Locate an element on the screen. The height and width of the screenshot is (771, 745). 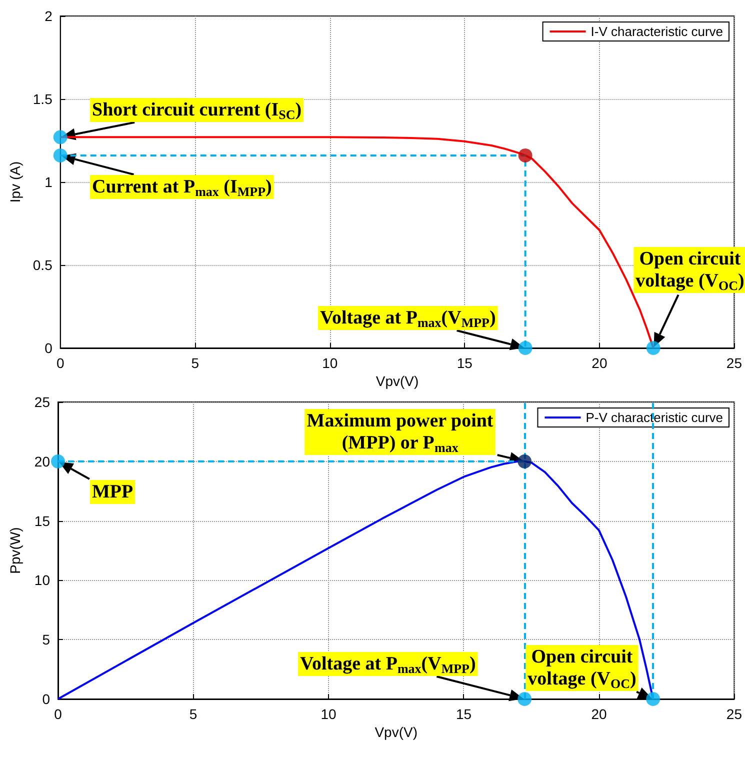
y-tick-label: 5 is located at coordinates (46, 640).